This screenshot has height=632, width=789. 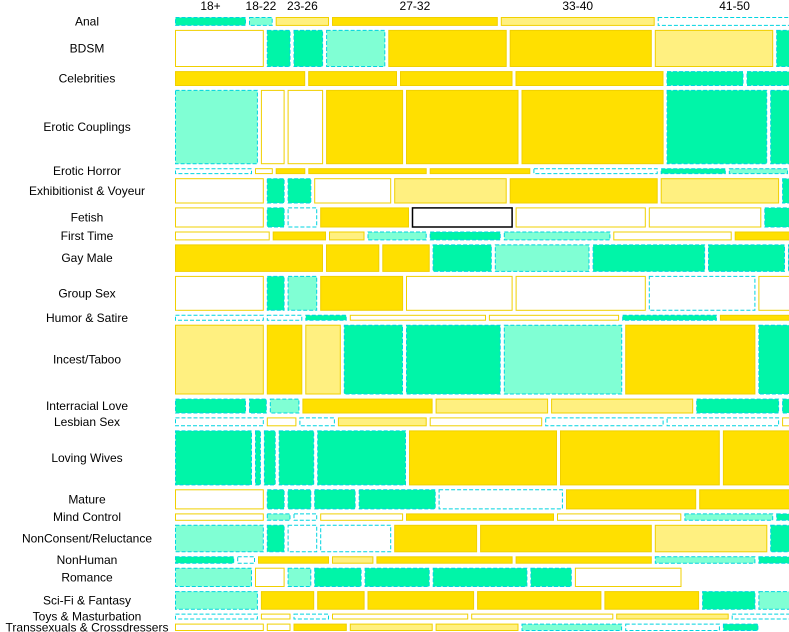 What do you see at coordinates (87, 539) in the screenshot?
I see `row-label-nonconsent-reluctance: NonConsent/Reluctance` at bounding box center [87, 539].